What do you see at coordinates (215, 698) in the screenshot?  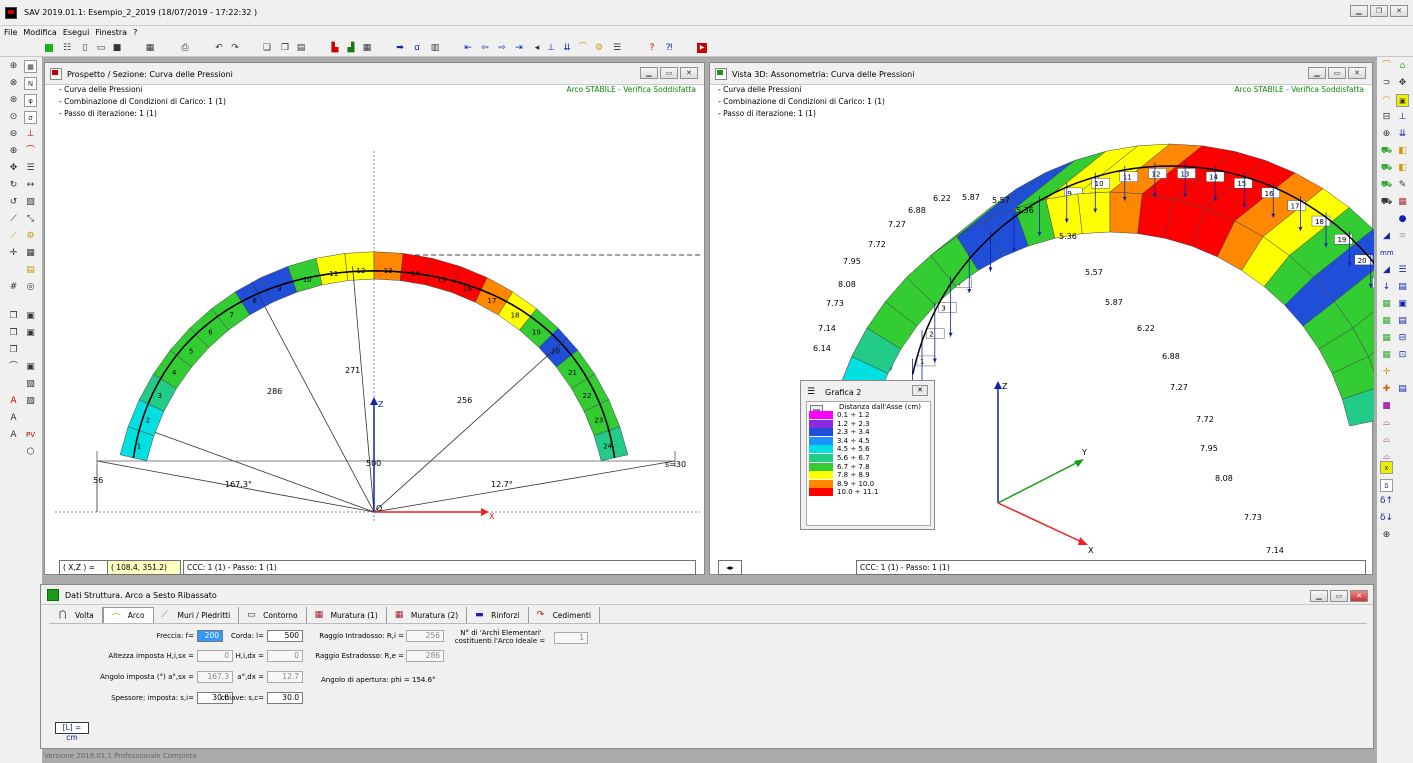 I see `spessore-imposta-input: 30.0` at bounding box center [215, 698].